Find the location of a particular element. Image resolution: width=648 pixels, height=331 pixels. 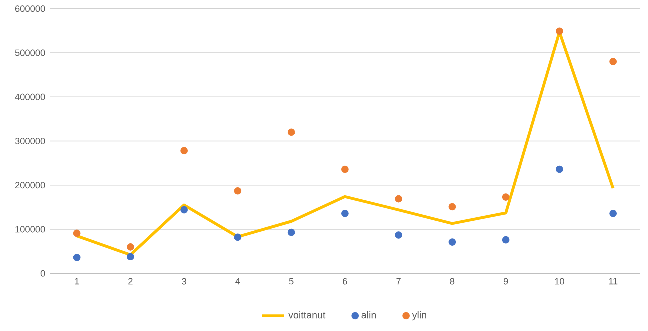

x-tick-label: 6 is located at coordinates (345, 281).